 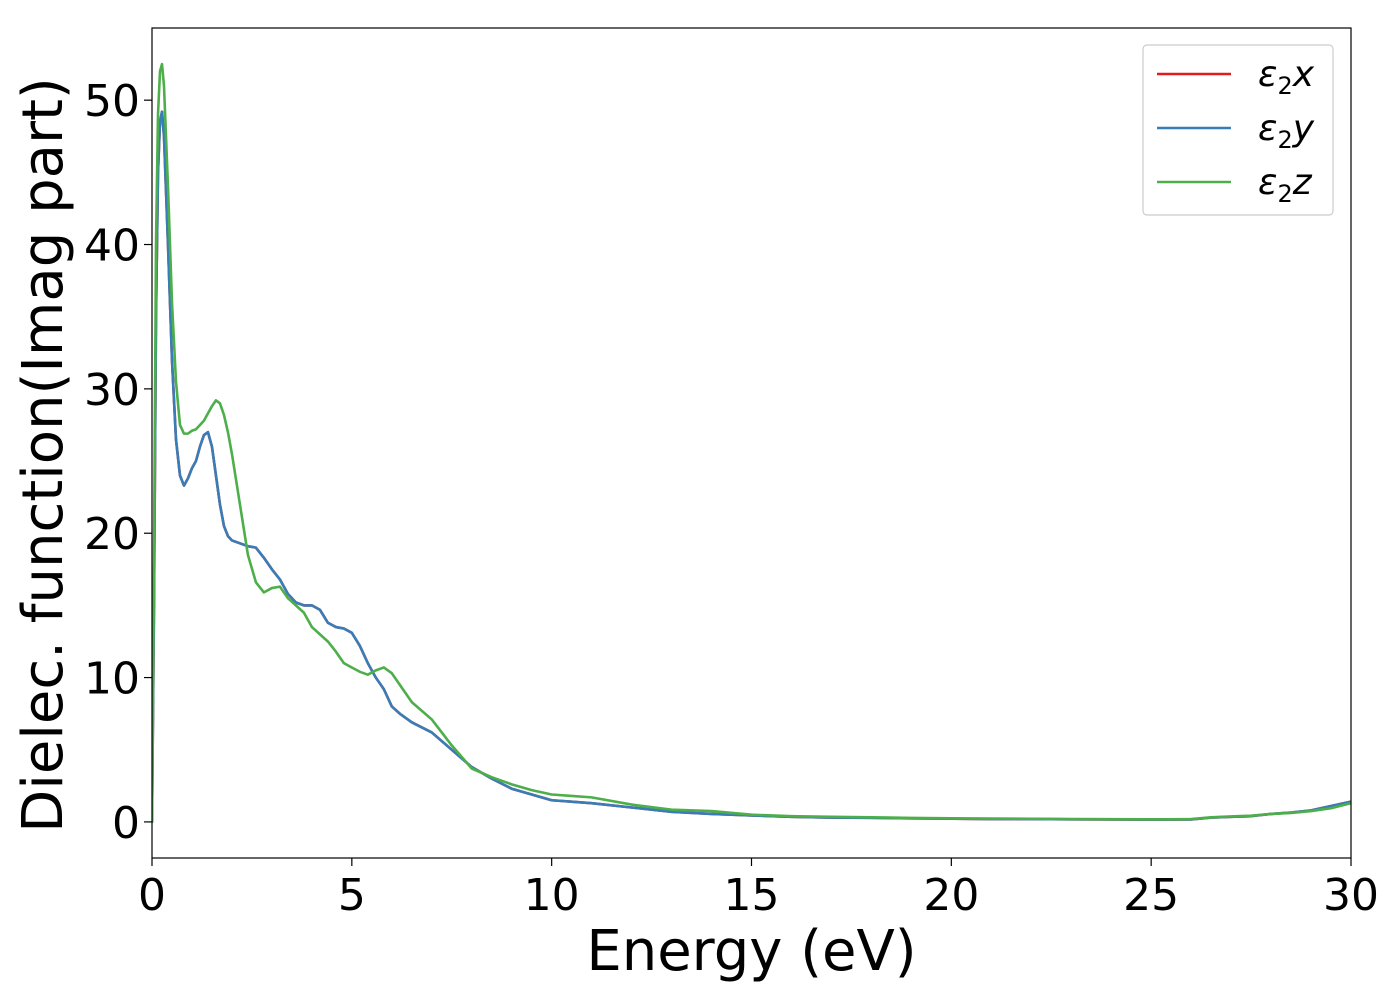 I want to click on legend: ε2x ε2y ε2z, so click(x=1238, y=130).